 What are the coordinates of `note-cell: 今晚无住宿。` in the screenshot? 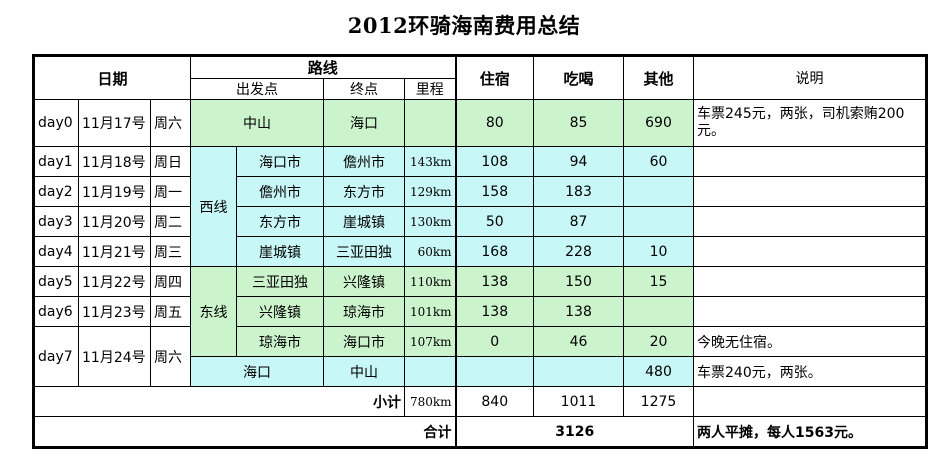 It's located at (809, 341).